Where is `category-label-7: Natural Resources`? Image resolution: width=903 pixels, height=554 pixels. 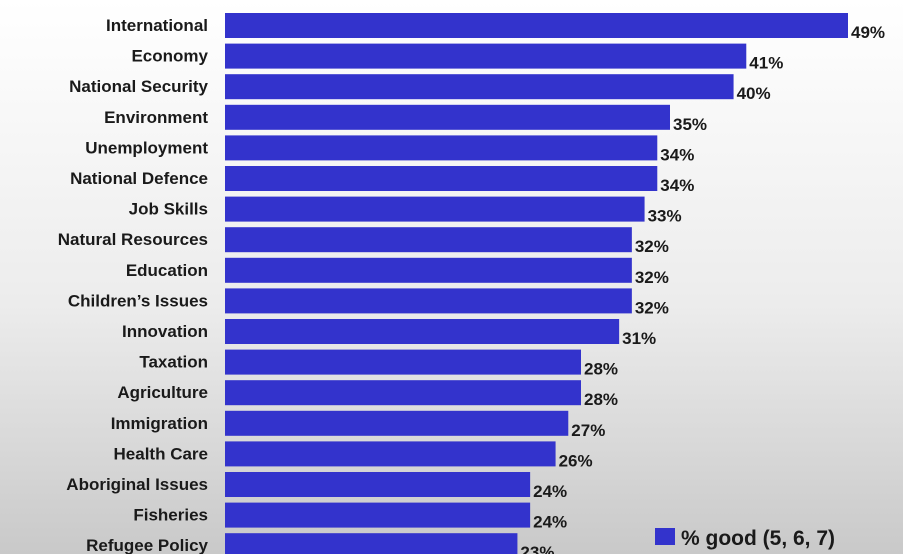 category-label-7: Natural Resources is located at coordinates (133, 239).